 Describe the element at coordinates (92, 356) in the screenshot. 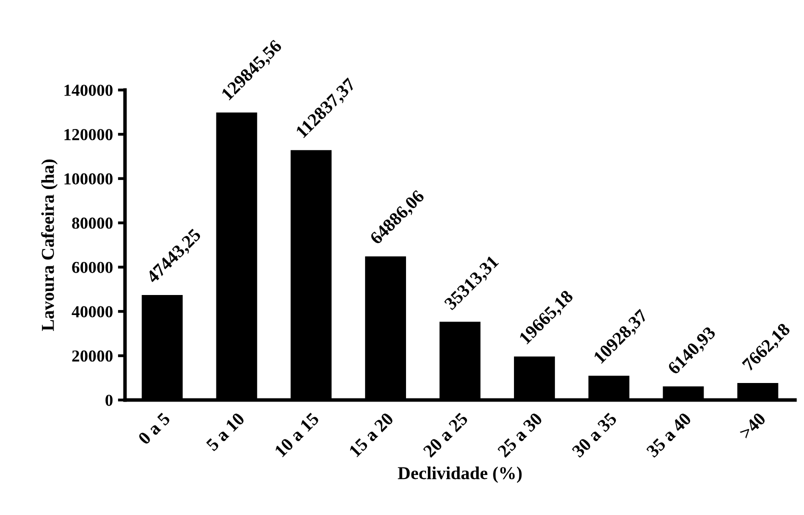

I see `y-tick-label: 20000` at that location.